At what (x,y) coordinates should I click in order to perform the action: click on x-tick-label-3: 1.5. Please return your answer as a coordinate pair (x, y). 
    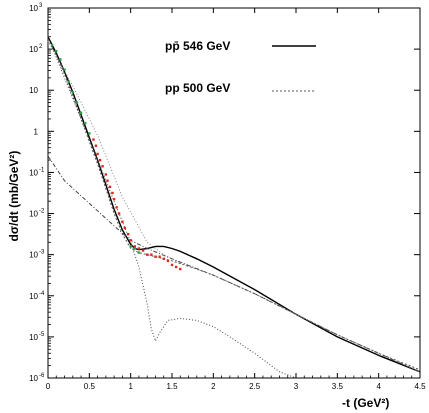
    Looking at the image, I should click on (172, 386).